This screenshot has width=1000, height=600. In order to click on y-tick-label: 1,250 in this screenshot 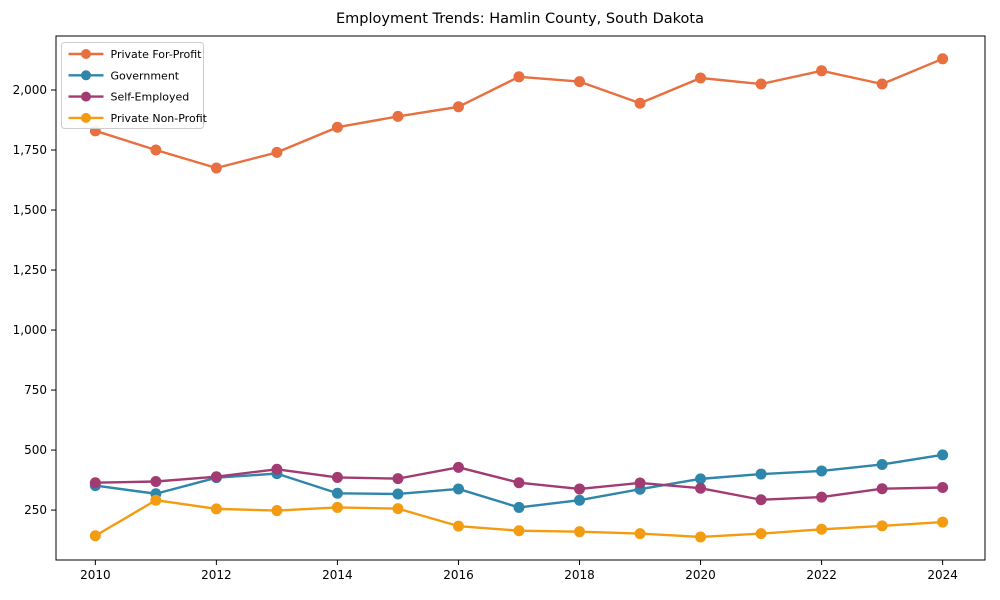, I will do `click(30, 270)`.